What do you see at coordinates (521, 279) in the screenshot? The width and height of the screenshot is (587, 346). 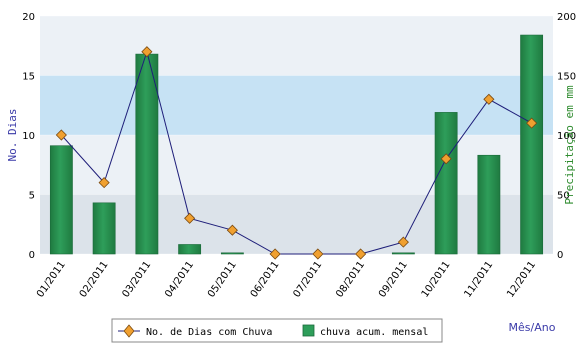 I see `x-tick-label: 12/2011` at bounding box center [521, 279].